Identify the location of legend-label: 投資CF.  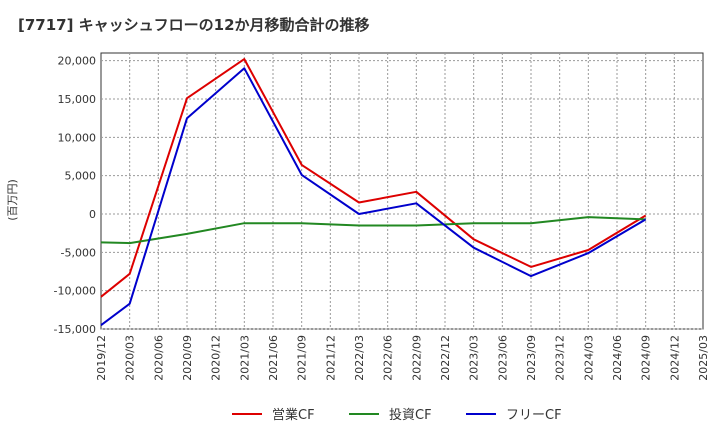
(410, 415).